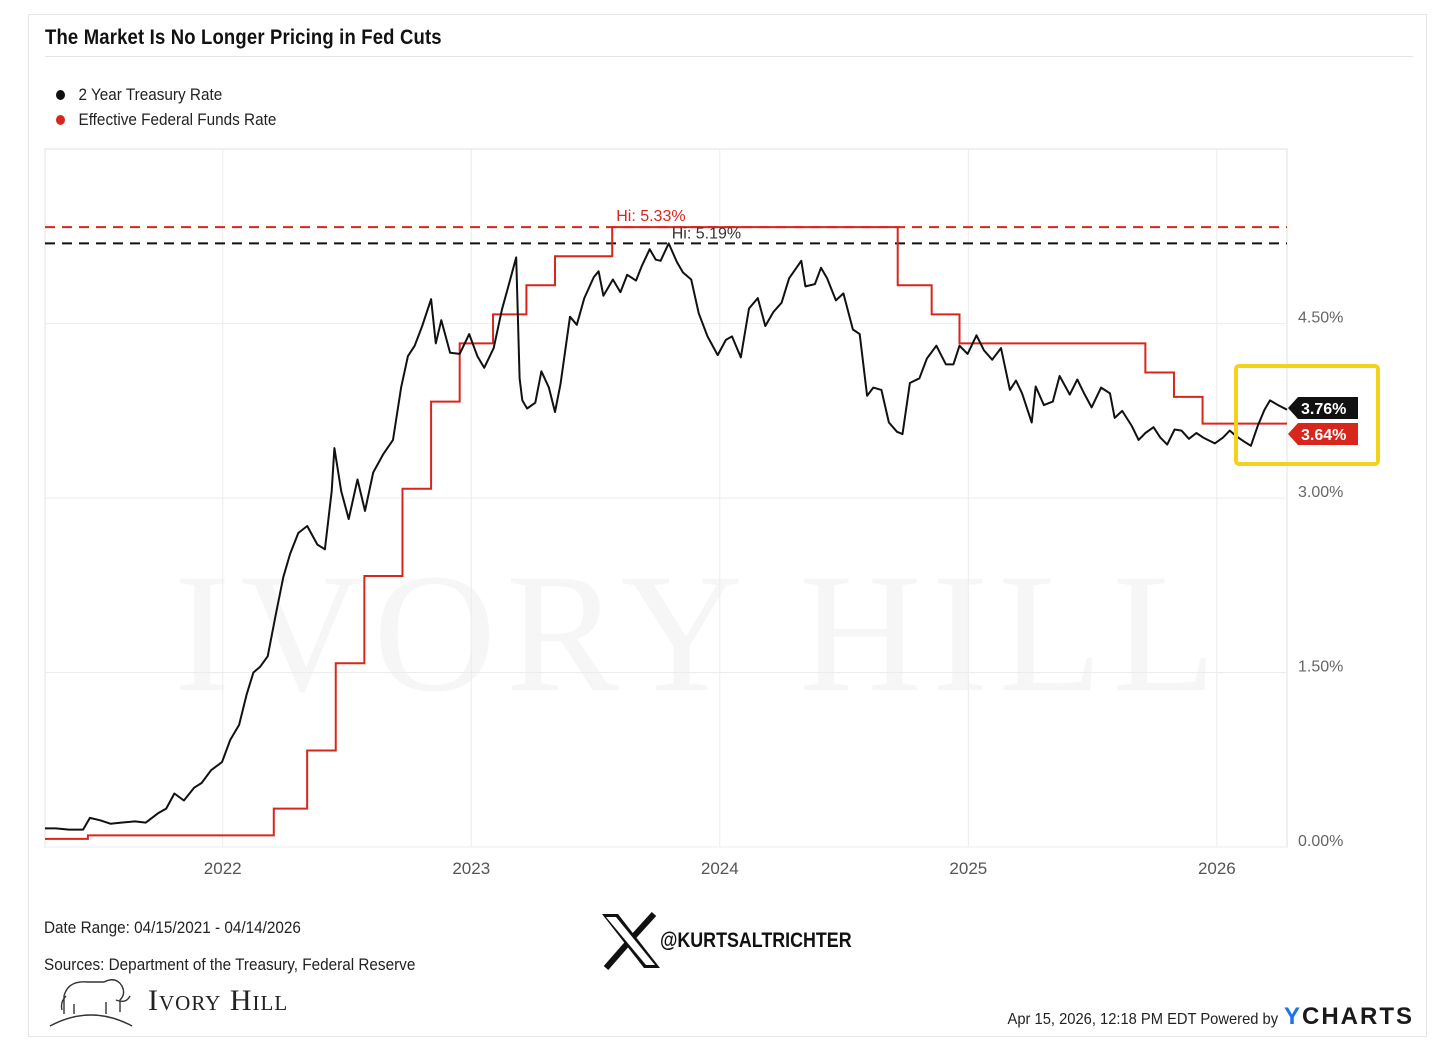 The width and height of the screenshot is (1442, 1056). I want to click on timestamp: Apr 15, 2026, 12:18 PM EDT Powered by, so click(1142, 1019).